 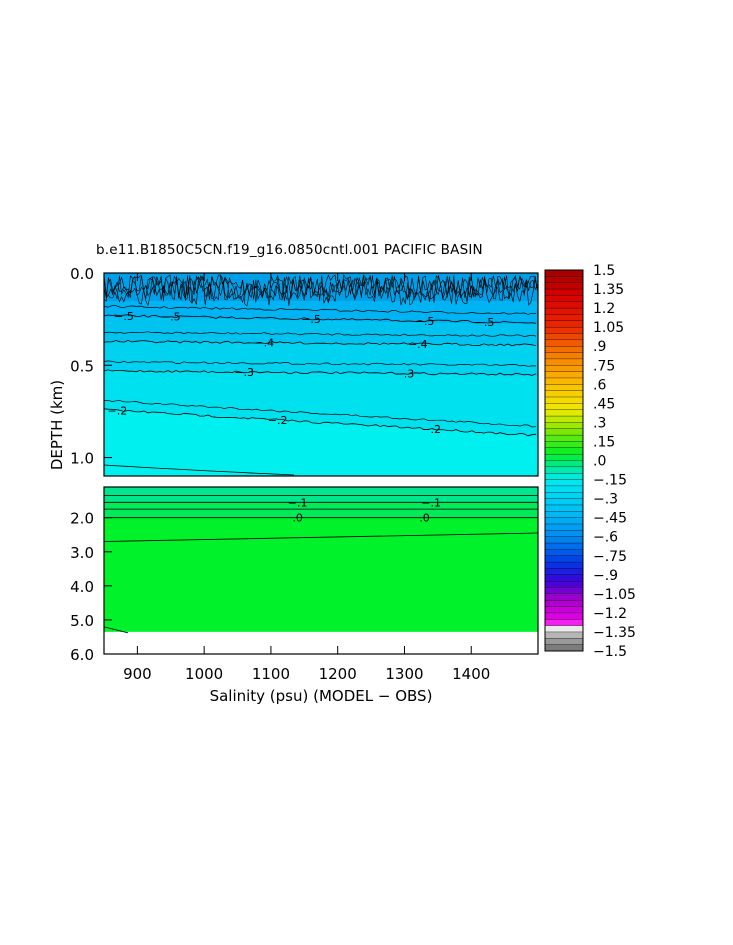 I want to click on colorbar-tick-label: −.75, so click(x=610, y=557).